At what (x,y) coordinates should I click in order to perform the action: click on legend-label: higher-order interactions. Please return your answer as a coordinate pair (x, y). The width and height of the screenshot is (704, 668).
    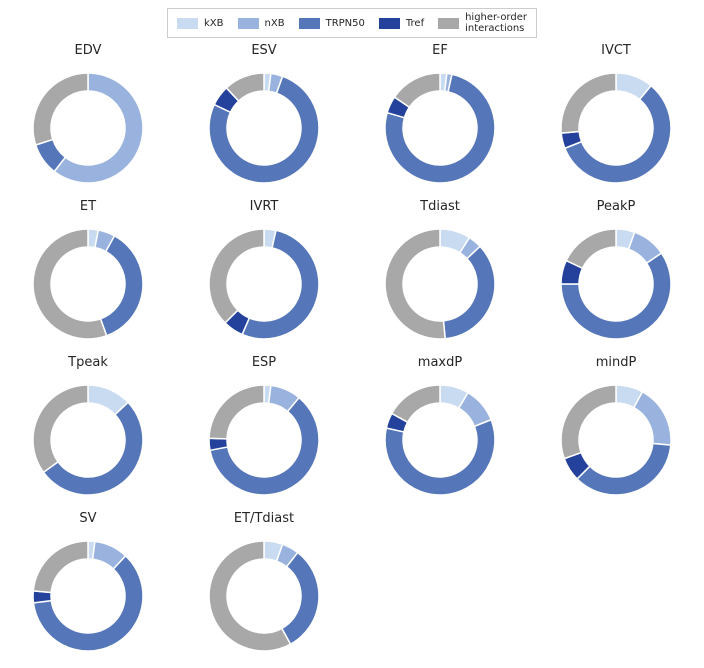
    Looking at the image, I should click on (496, 23).